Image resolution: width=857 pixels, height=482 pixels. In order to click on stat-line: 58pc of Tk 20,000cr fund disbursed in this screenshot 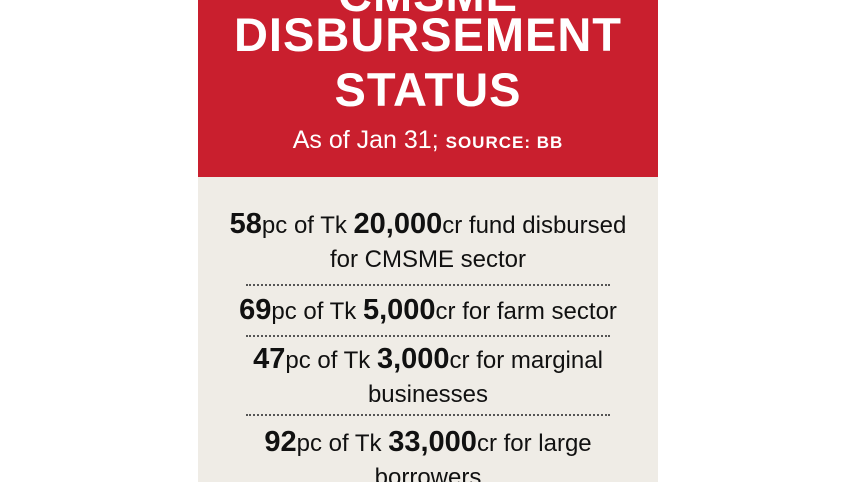, I will do `click(428, 225)`.